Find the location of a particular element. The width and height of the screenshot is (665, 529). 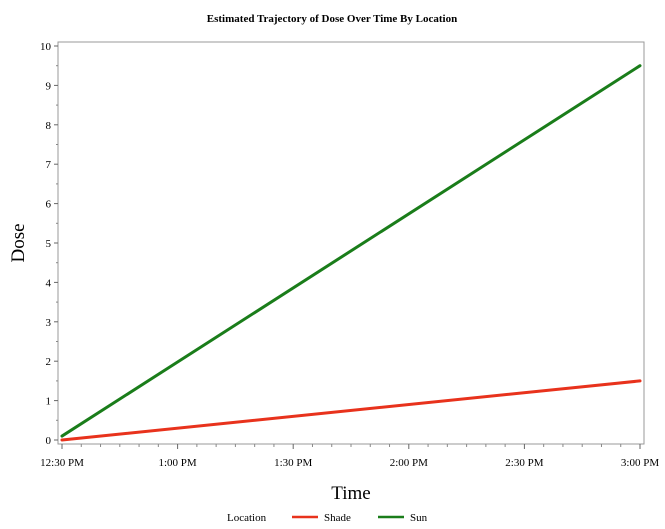

series-line-shade is located at coordinates (351, 410).